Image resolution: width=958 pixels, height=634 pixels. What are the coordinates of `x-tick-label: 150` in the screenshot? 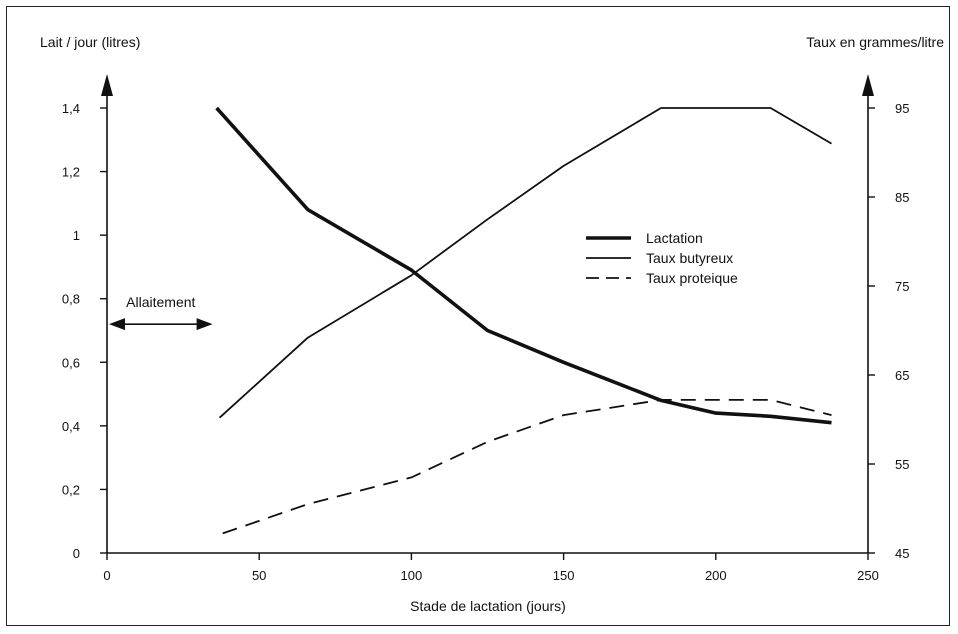 It's located at (564, 575).